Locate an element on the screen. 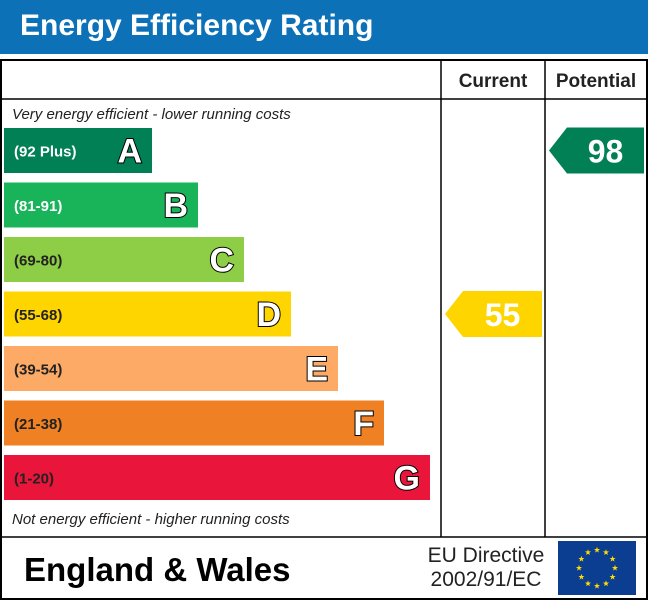 The width and height of the screenshot is (648, 600). band-range-d: (55-68) is located at coordinates (38, 315).